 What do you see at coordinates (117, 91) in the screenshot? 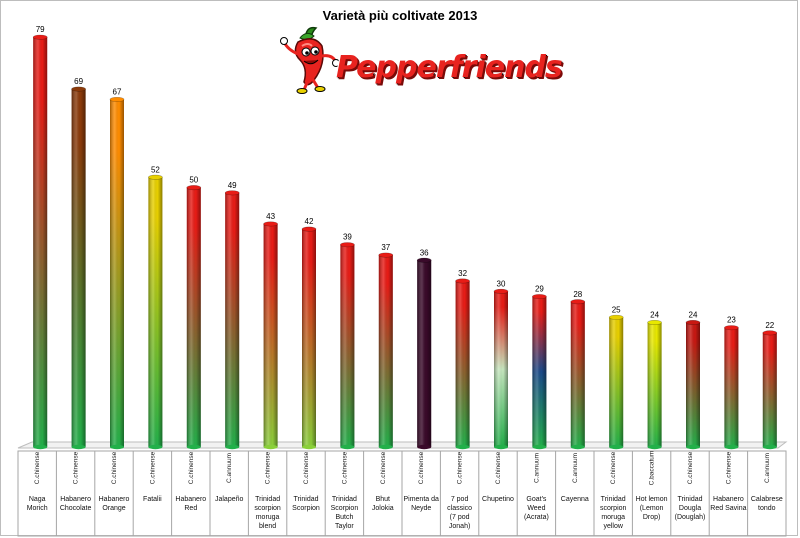
I see `data-label: 67` at bounding box center [117, 91].